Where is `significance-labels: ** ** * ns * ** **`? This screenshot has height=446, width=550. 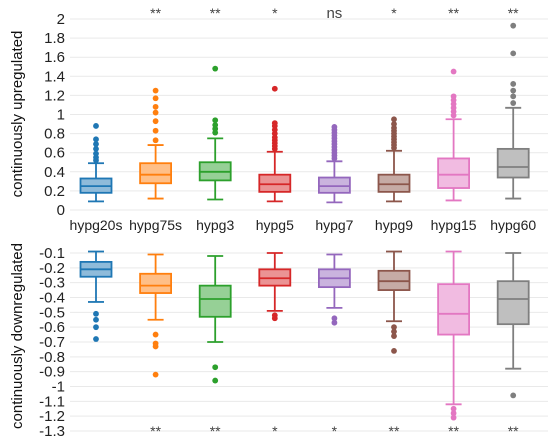 significance-labels: ** ** * ns * ** ** is located at coordinates (334, 13).